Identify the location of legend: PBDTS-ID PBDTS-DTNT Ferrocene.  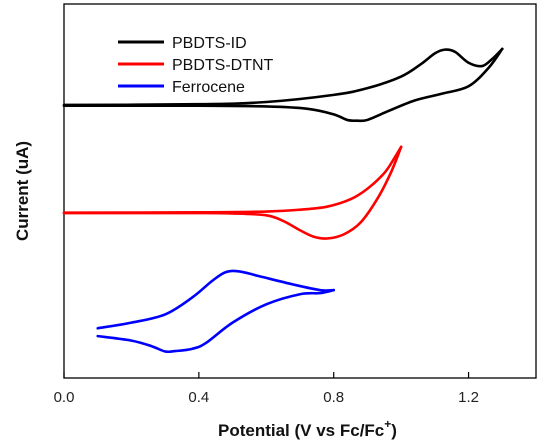
(196, 65).